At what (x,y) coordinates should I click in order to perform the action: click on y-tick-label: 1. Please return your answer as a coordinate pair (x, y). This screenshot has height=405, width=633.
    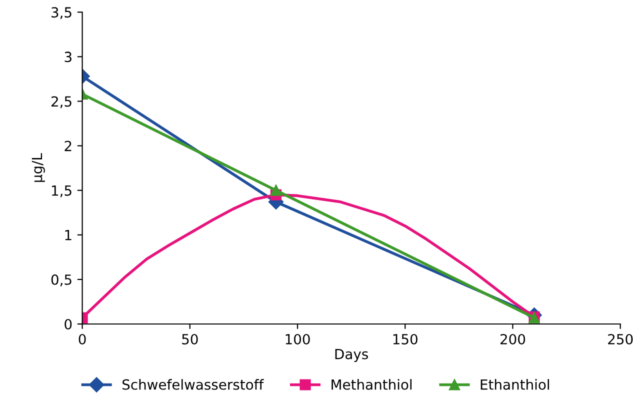
    Looking at the image, I should click on (68, 235).